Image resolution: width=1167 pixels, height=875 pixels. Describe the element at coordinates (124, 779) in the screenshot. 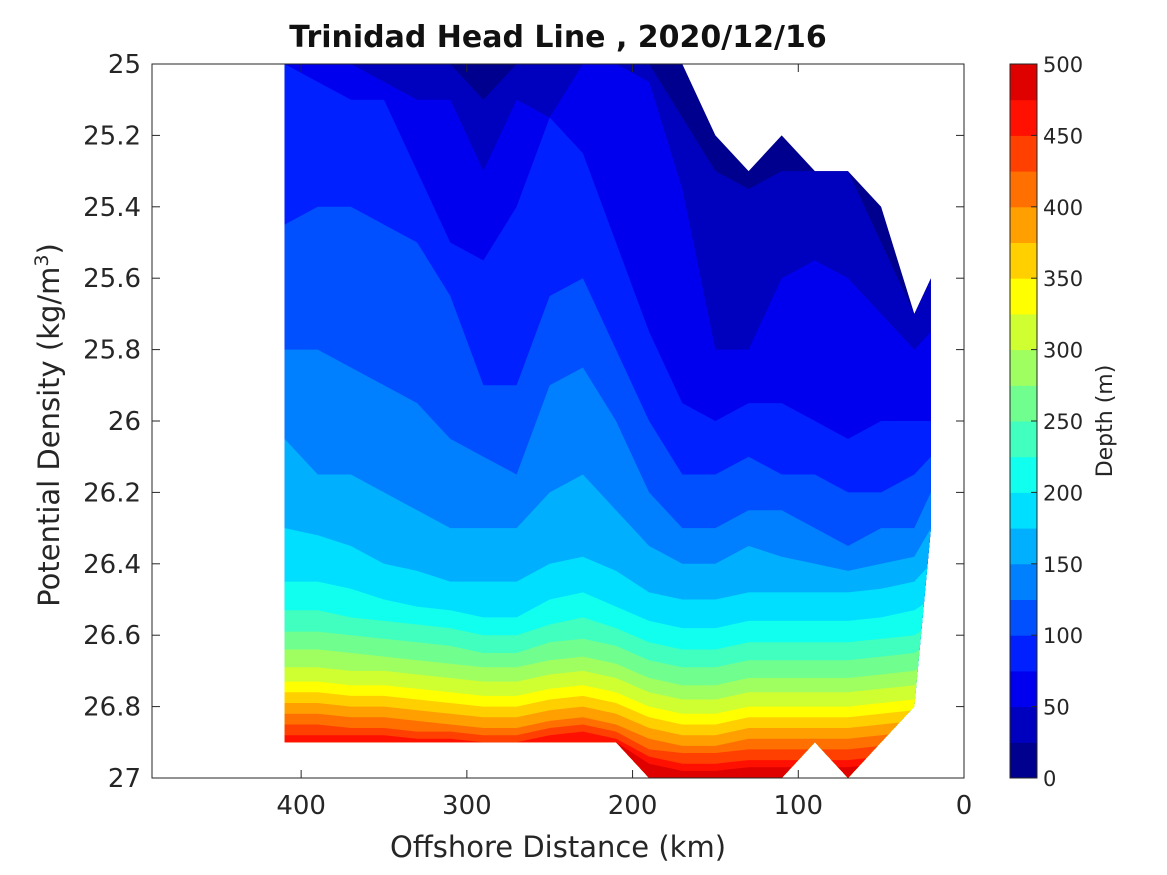

I see `y-tick-label: 27` at that location.